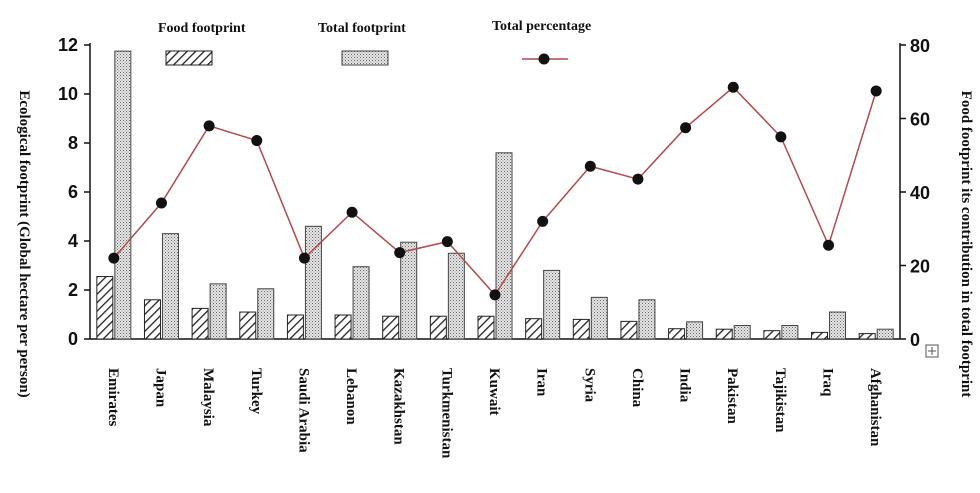  Describe the element at coordinates (456, 296) in the screenshot. I see `bar-total-turkmenistan` at that location.